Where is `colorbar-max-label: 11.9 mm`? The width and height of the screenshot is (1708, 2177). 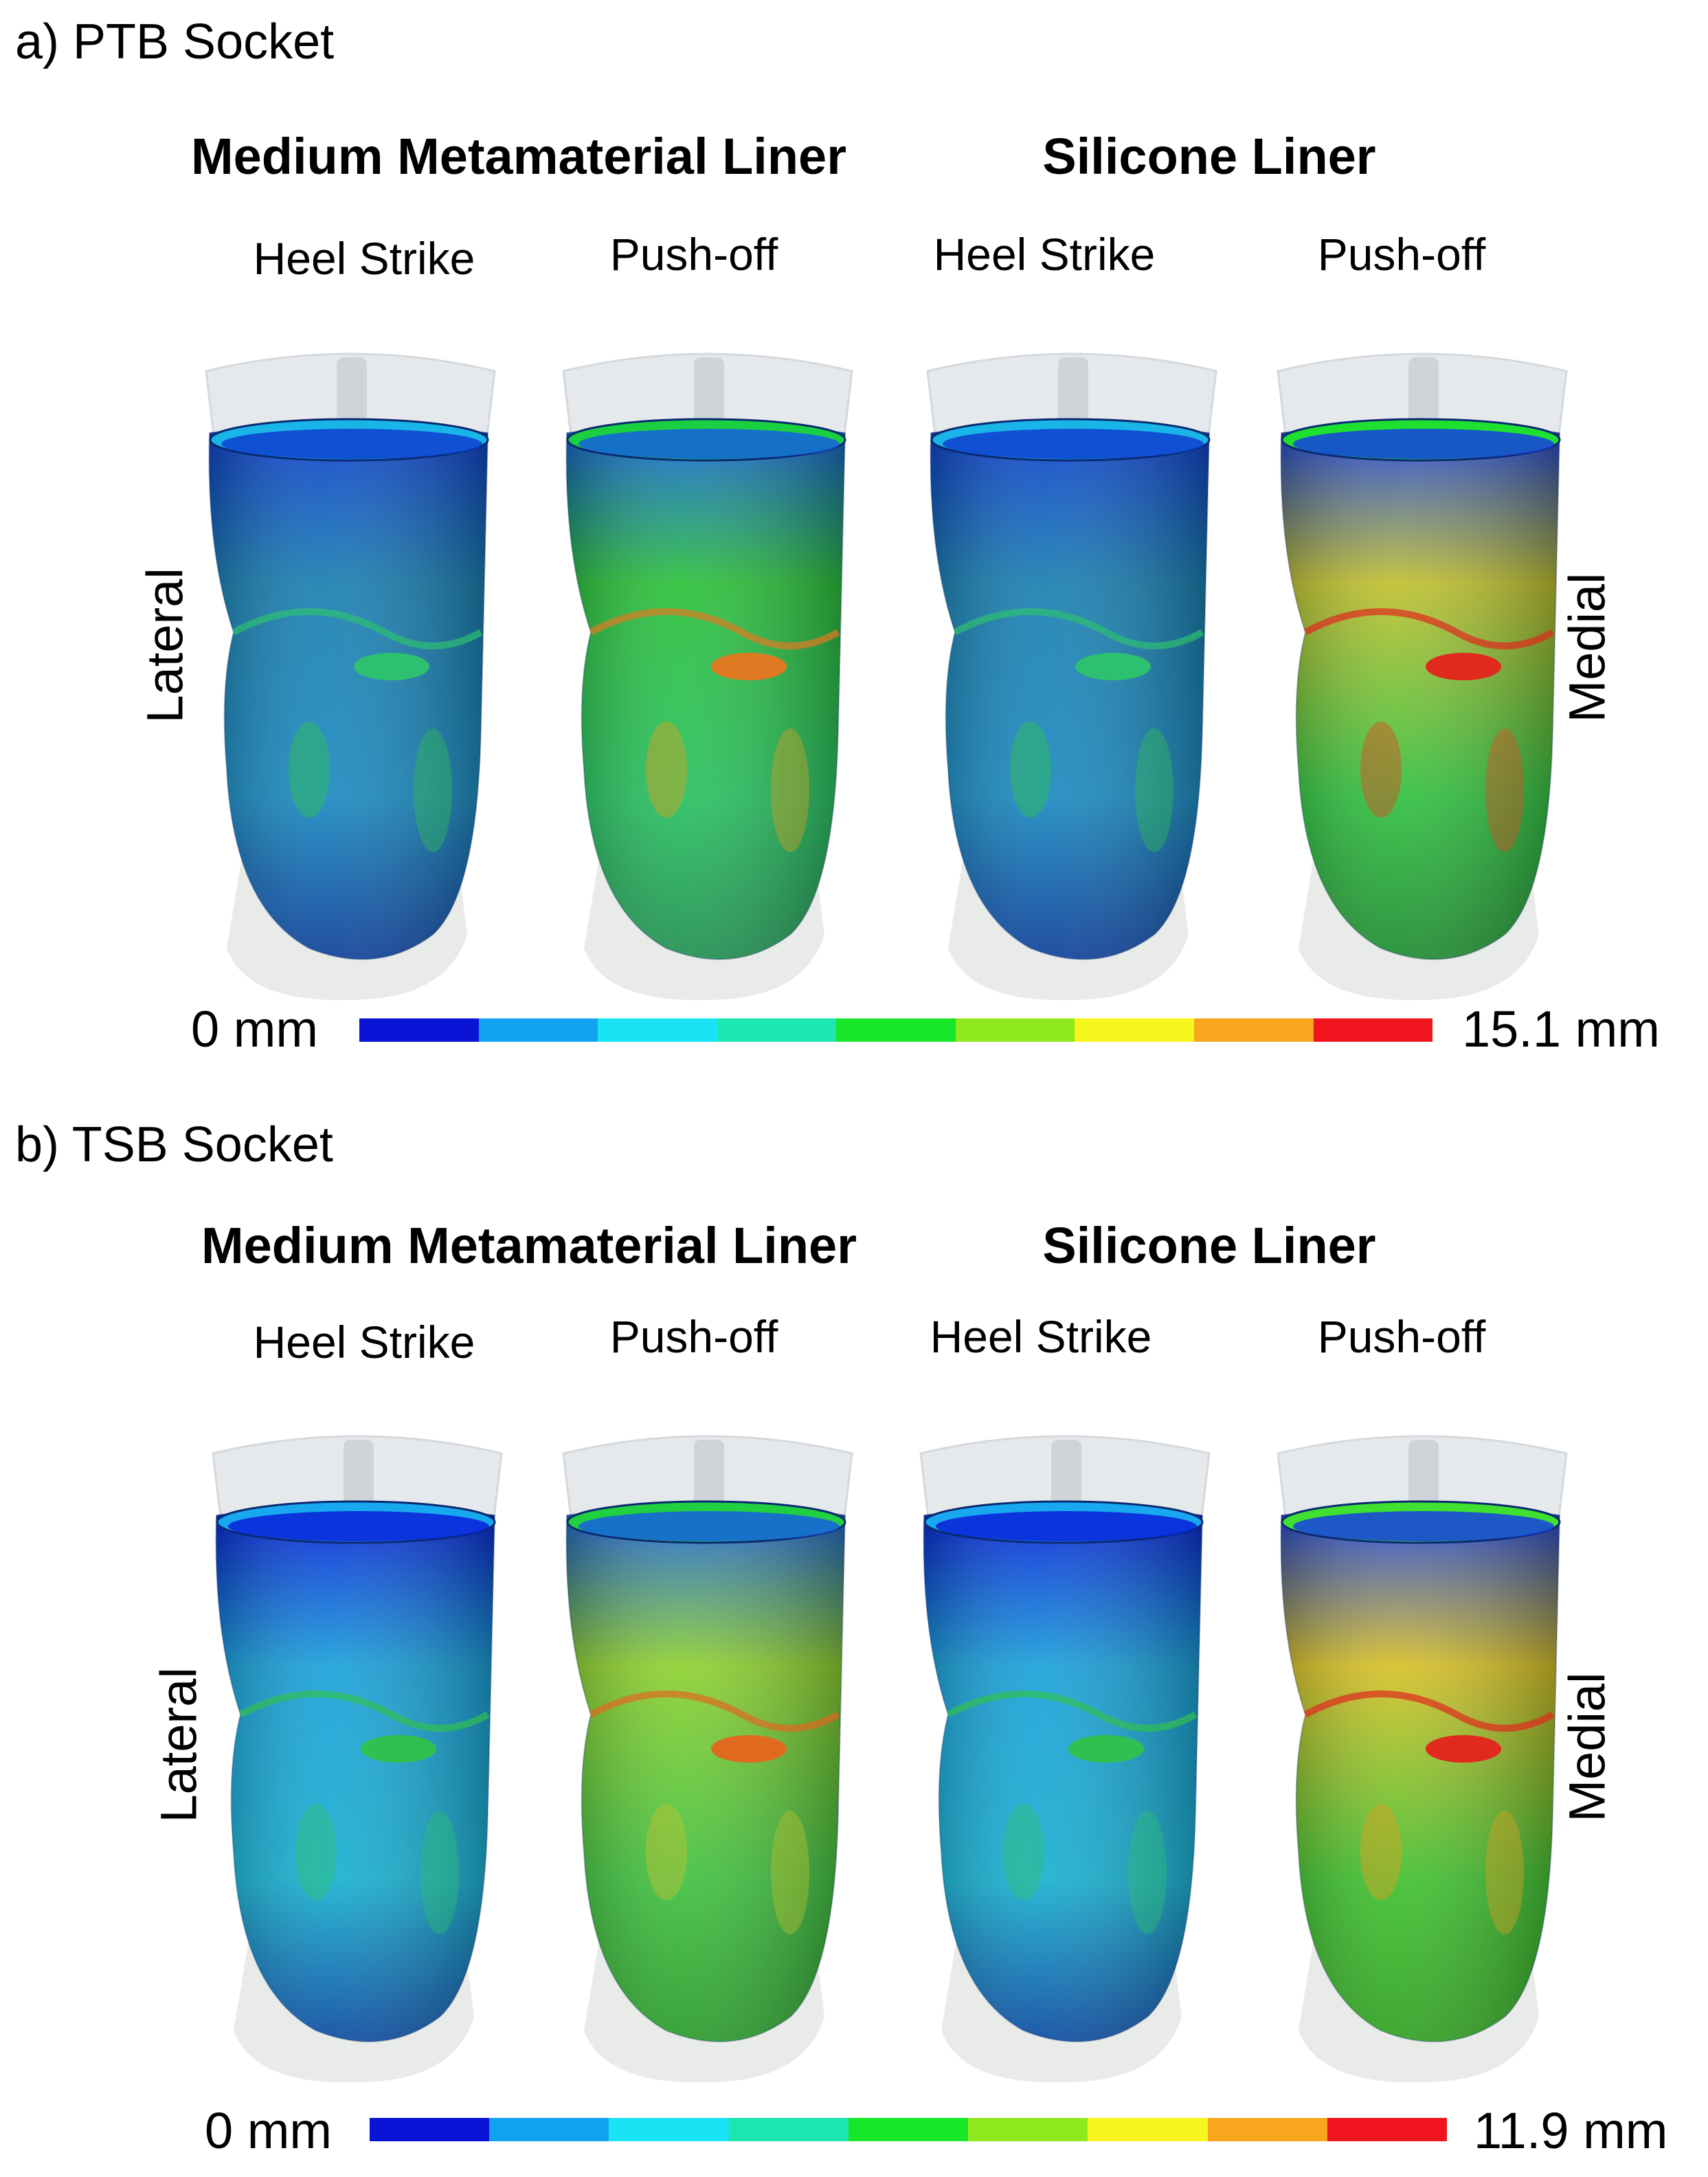 colorbar-max-label: 11.9 mm is located at coordinates (1571, 2130).